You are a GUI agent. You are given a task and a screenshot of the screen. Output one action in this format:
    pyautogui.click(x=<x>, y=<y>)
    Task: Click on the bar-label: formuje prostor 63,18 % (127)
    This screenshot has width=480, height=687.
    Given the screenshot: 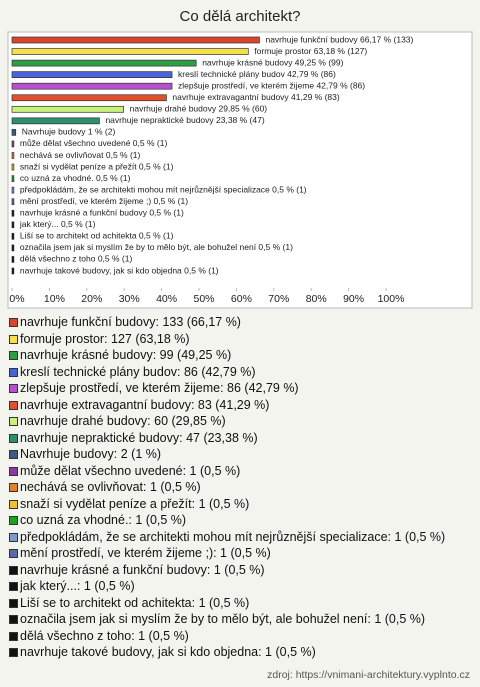 What is the action you would take?
    pyautogui.click(x=310, y=51)
    